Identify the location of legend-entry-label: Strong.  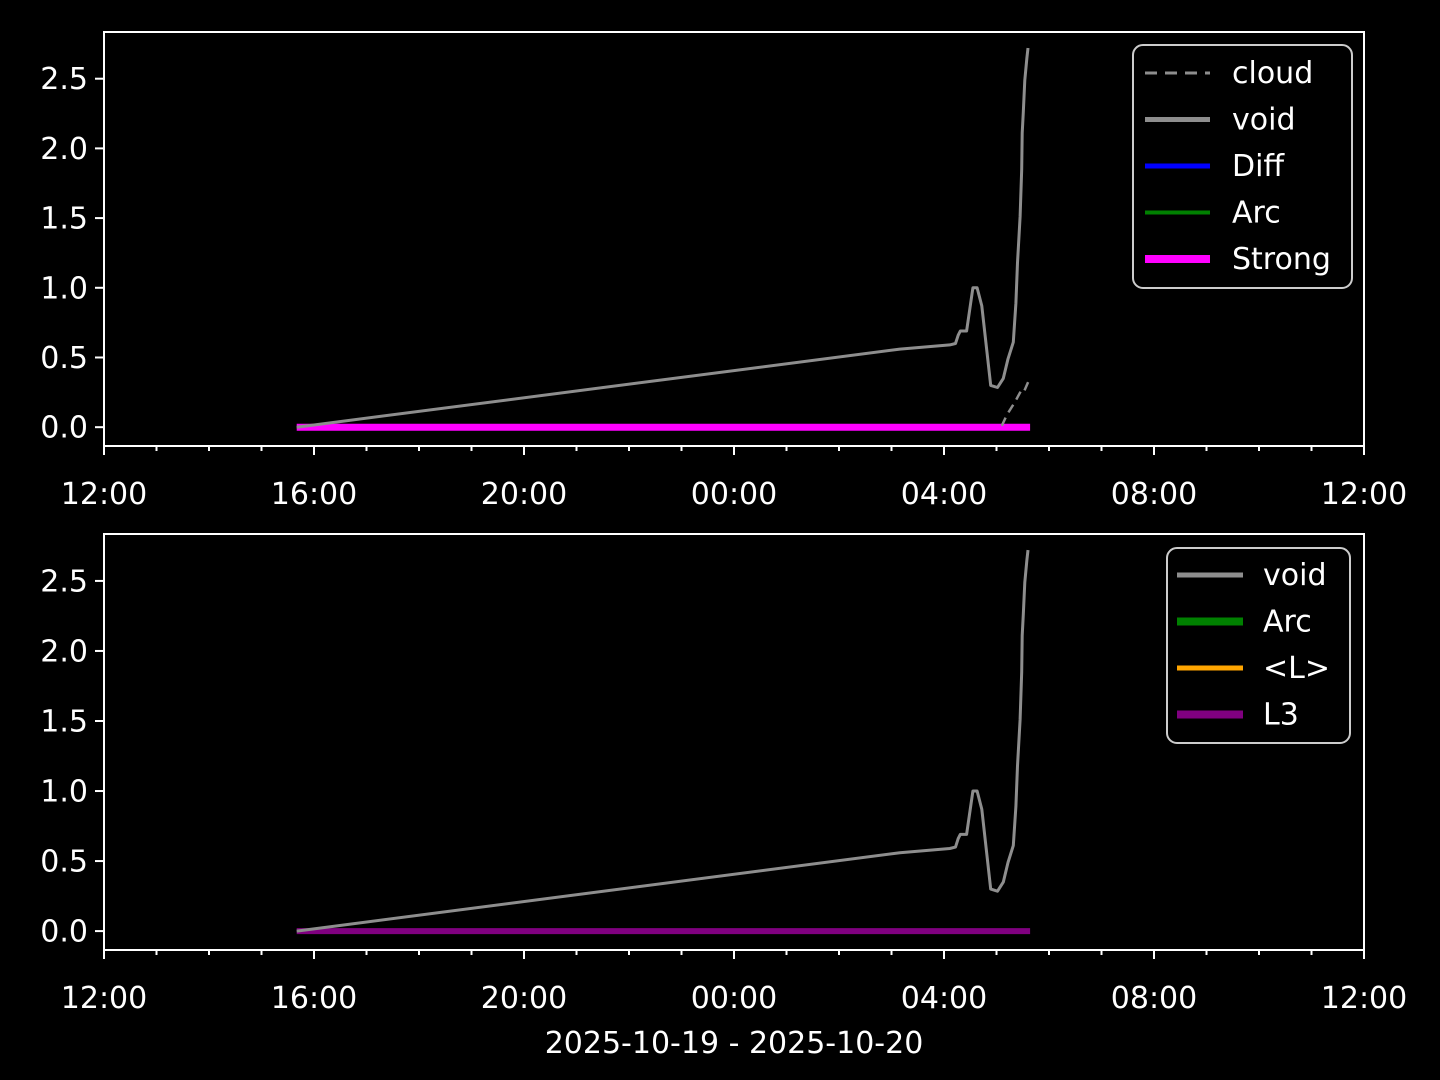
(1281, 259).